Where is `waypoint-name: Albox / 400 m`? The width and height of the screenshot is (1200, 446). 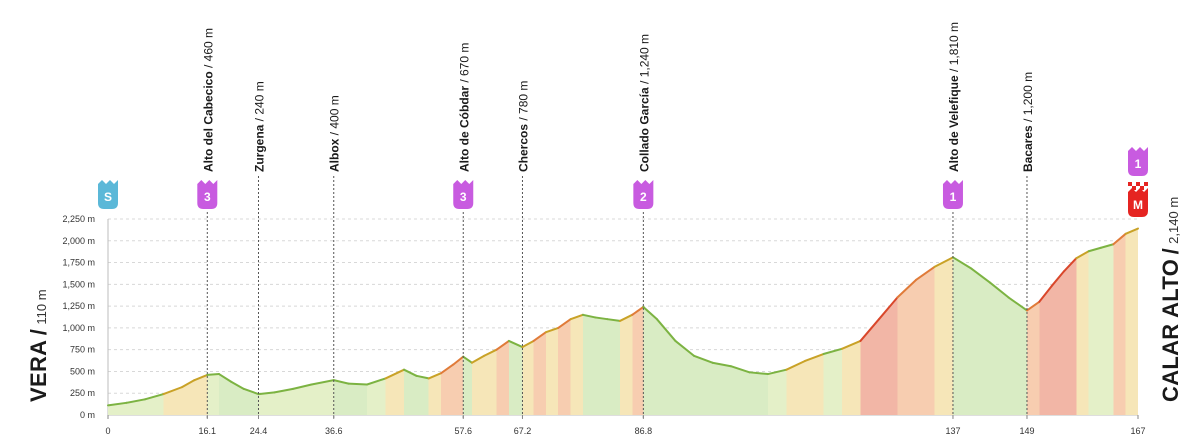
waypoint-name: Albox / 400 m is located at coordinates (335, 133).